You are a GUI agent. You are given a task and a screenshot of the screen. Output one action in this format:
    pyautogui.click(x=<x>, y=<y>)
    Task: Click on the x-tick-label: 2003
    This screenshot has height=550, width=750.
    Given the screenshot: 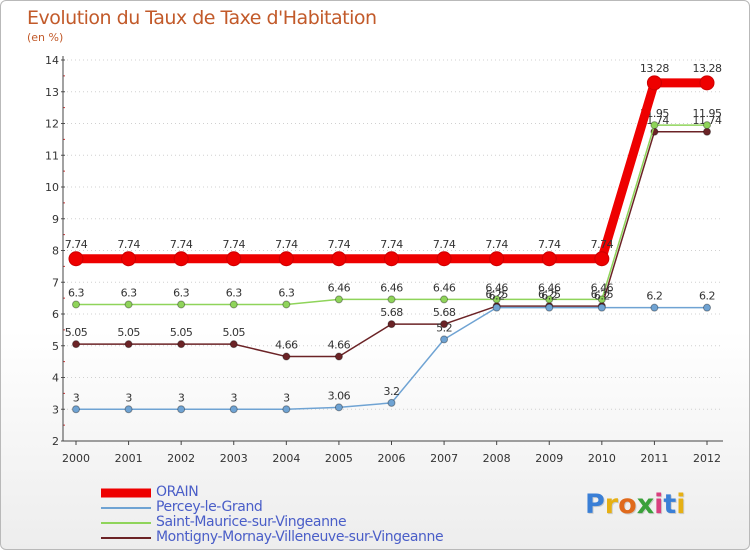 What is the action you would take?
    pyautogui.click(x=234, y=458)
    